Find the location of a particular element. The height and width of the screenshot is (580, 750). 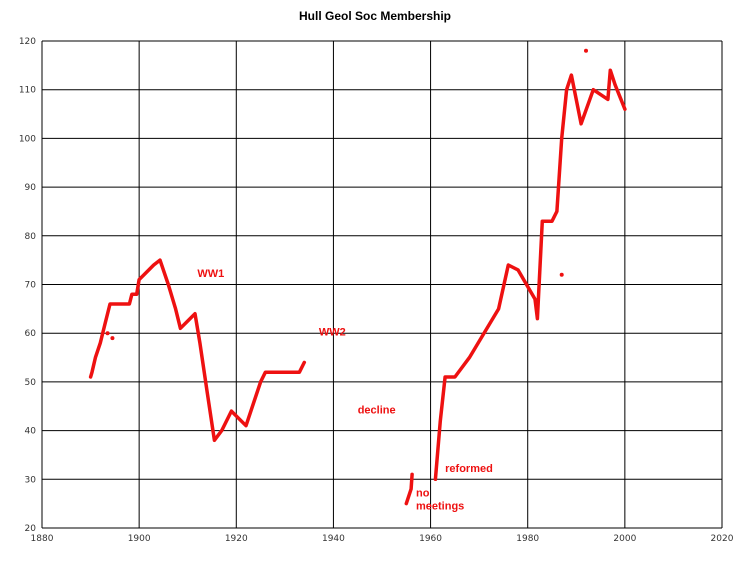

y-tick-label: 60 is located at coordinates (31, 334).